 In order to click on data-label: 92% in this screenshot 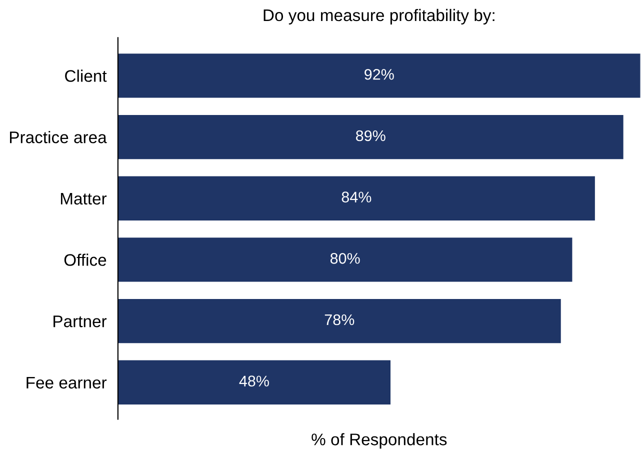, I will do `click(379, 74)`.